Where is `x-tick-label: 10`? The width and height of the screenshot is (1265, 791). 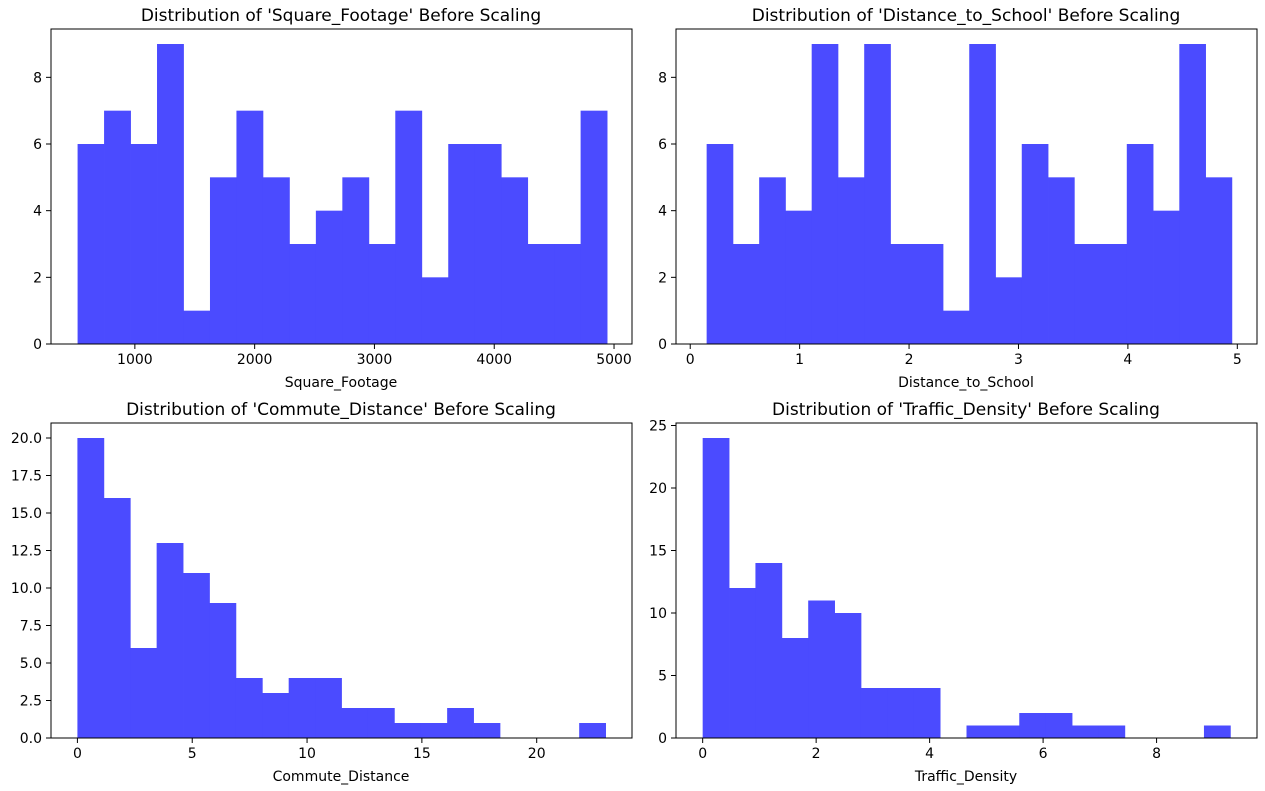 x-tick-label: 10 is located at coordinates (307, 754).